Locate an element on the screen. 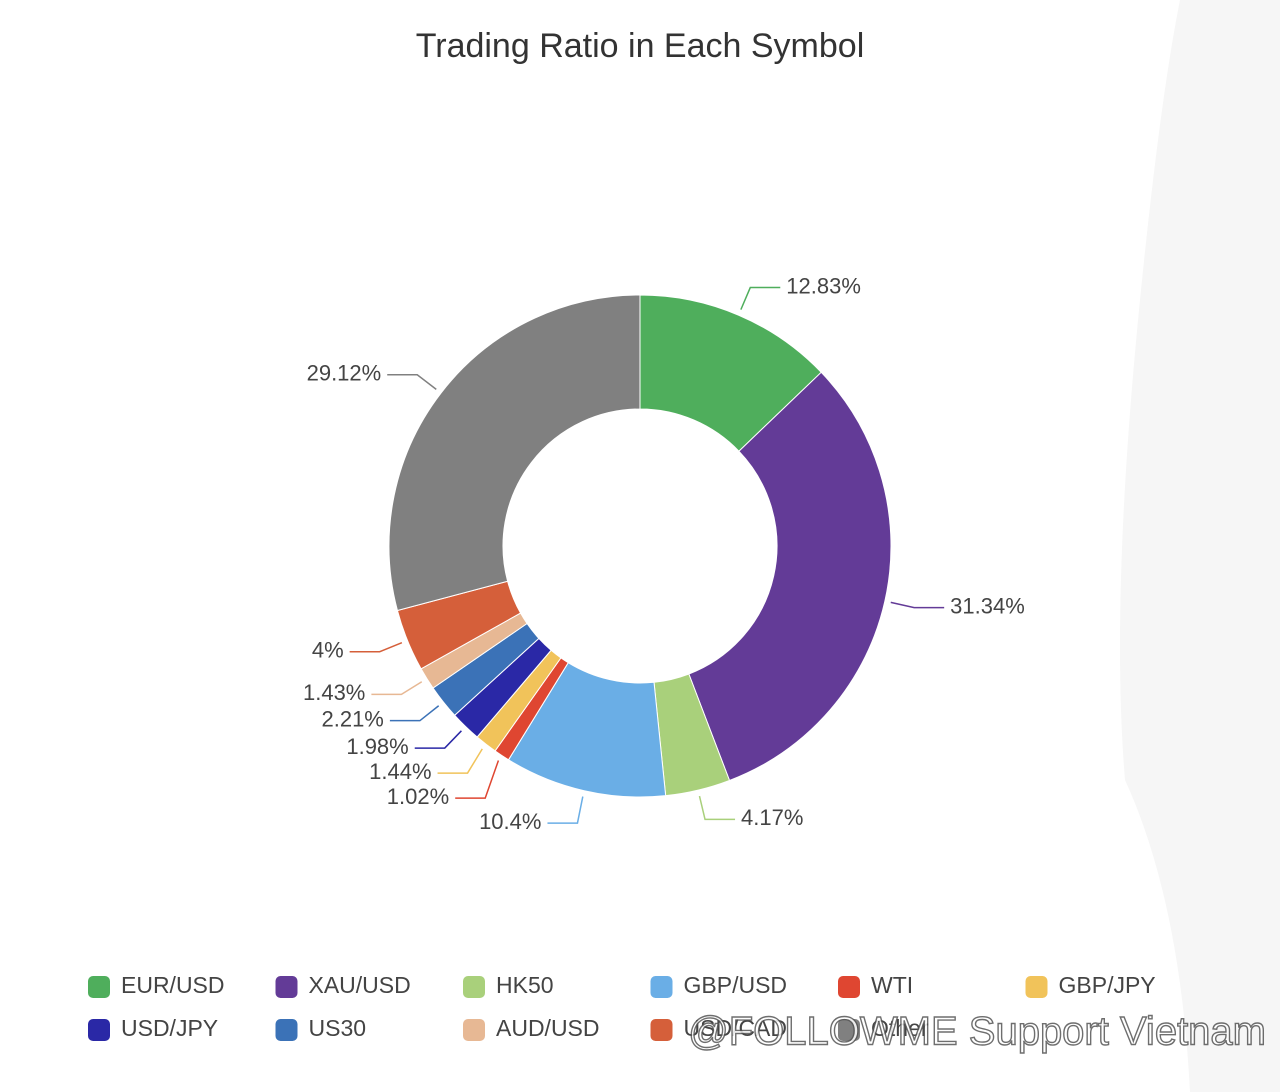 Image resolution: width=1280 pixels, height=1092 pixels. legend-label: XAU/USD is located at coordinates (360, 985).